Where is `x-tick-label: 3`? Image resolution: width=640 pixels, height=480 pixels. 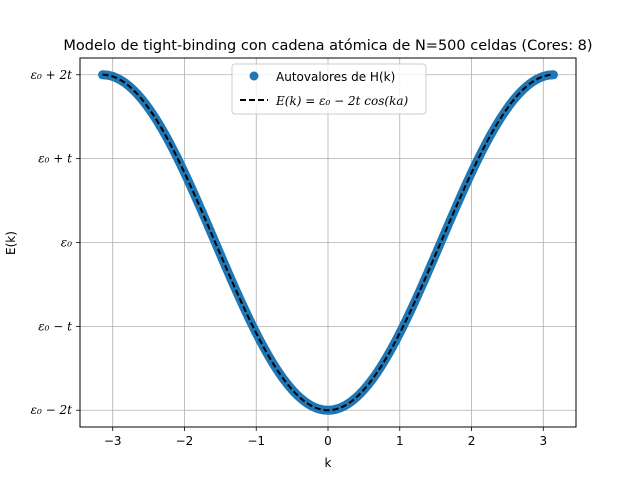
x-tick-label: 3 is located at coordinates (543, 441).